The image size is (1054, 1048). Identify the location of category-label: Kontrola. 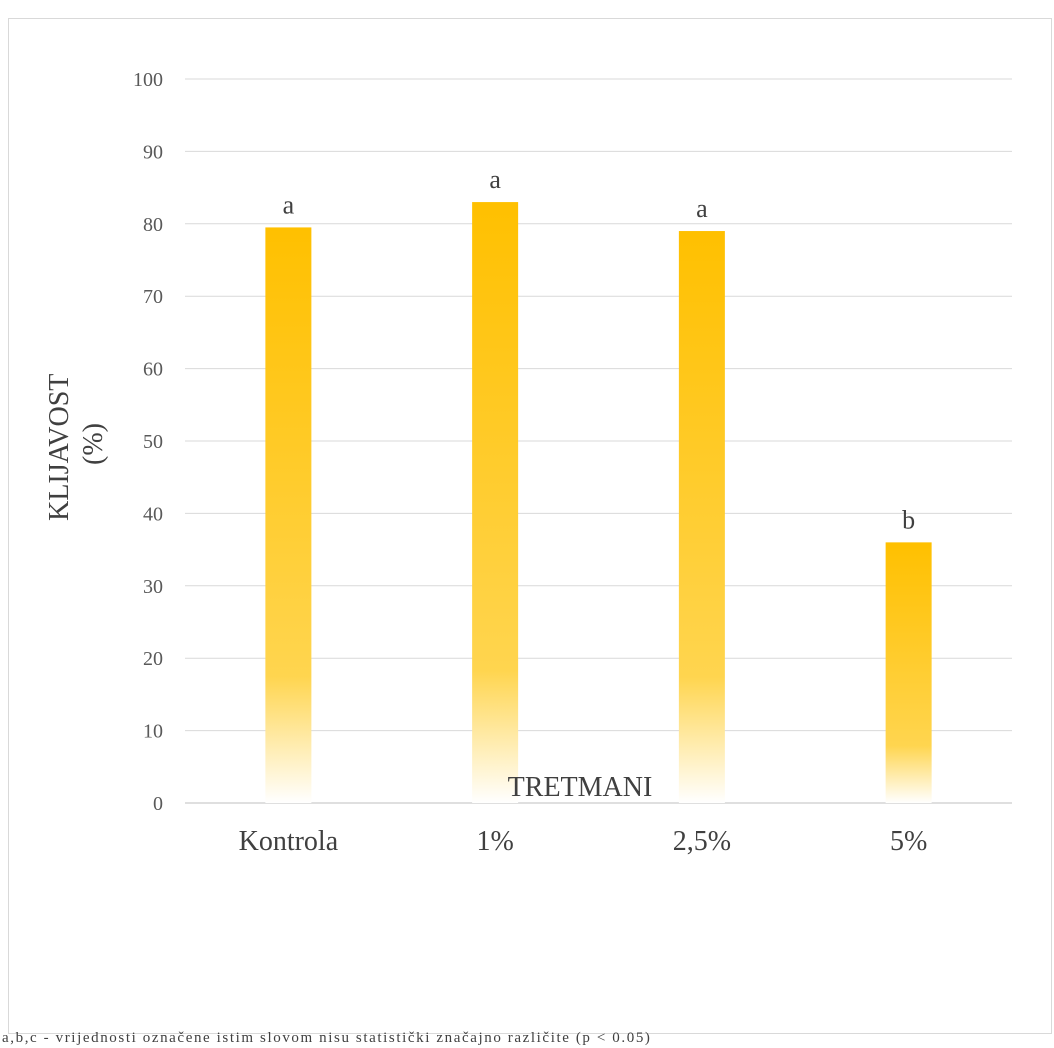
(289, 841).